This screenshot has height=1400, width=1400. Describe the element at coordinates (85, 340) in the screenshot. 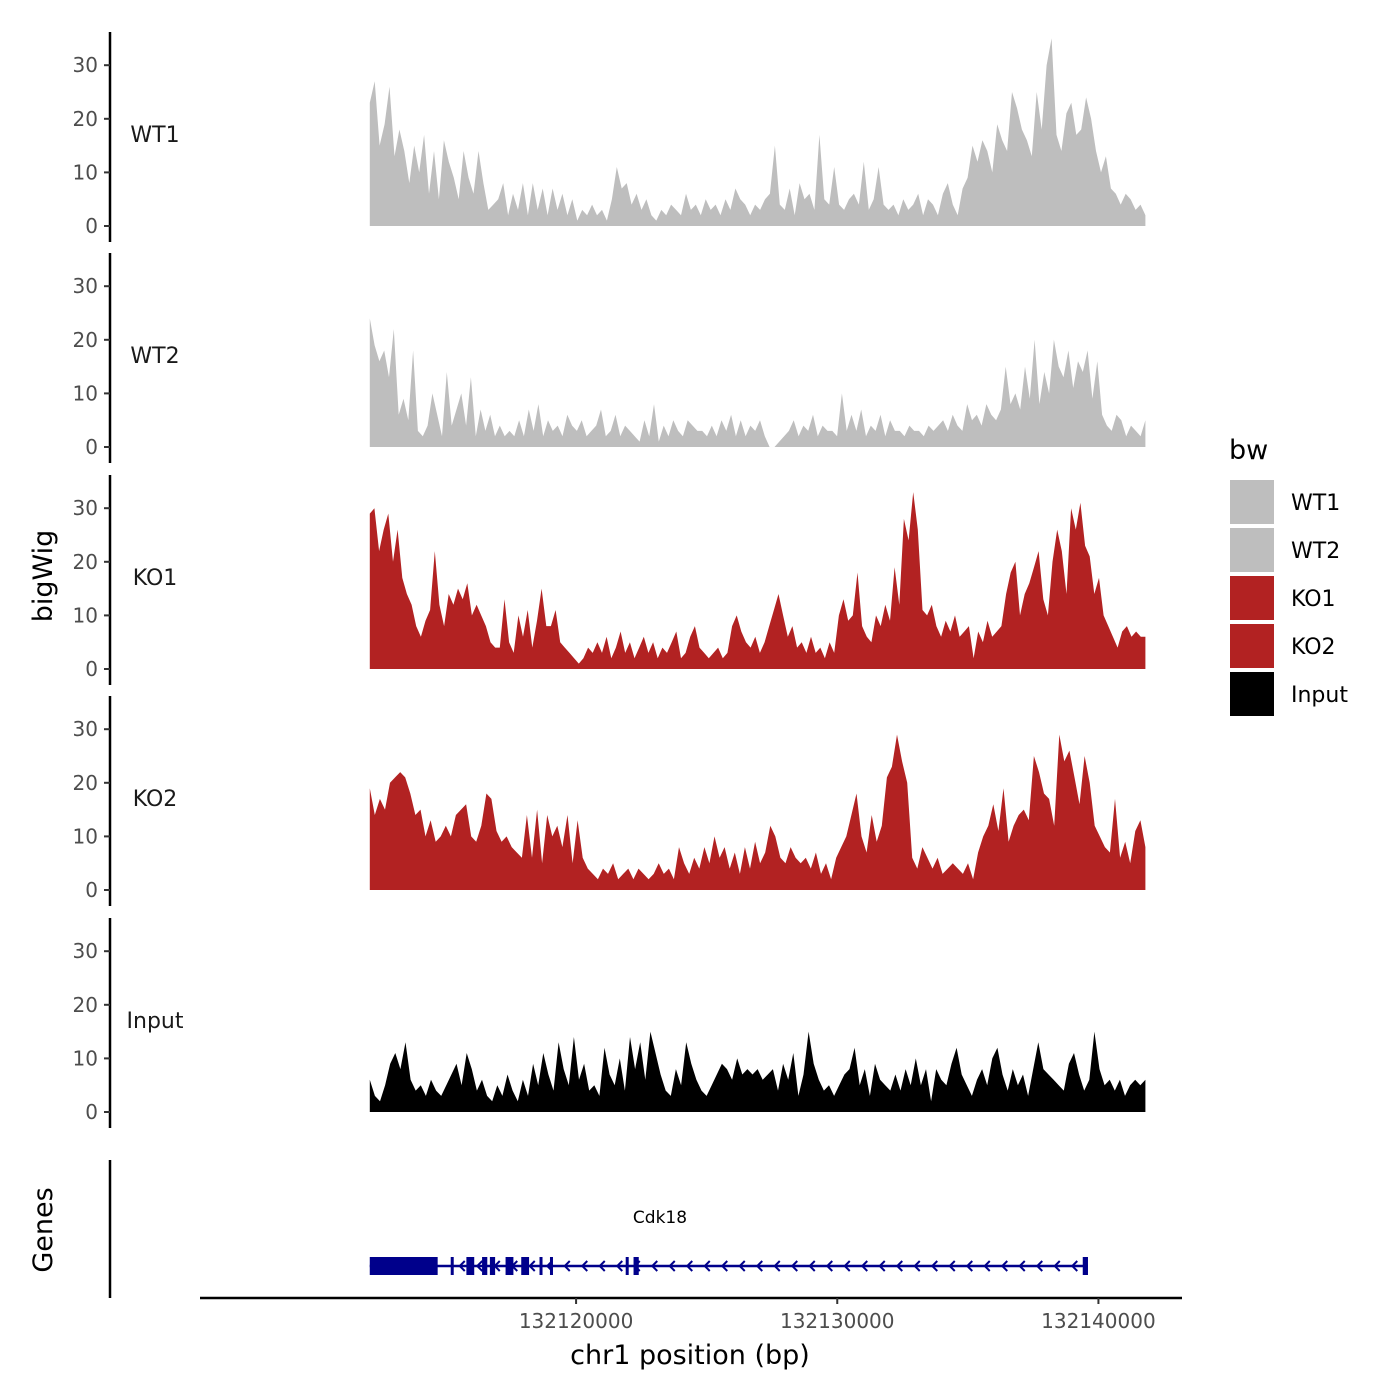

I see `y-tick-label-wt2-20: 20` at that location.